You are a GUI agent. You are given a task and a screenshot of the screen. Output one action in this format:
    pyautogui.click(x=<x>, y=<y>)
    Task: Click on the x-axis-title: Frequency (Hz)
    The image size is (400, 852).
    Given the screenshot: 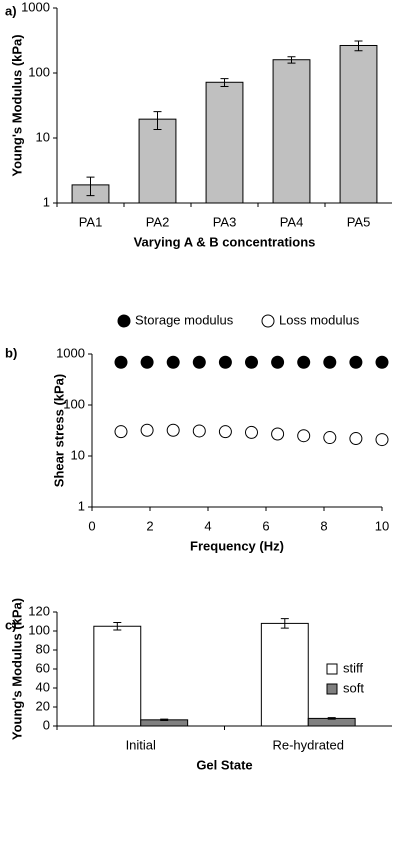 What is the action you would take?
    pyautogui.click(x=237, y=545)
    